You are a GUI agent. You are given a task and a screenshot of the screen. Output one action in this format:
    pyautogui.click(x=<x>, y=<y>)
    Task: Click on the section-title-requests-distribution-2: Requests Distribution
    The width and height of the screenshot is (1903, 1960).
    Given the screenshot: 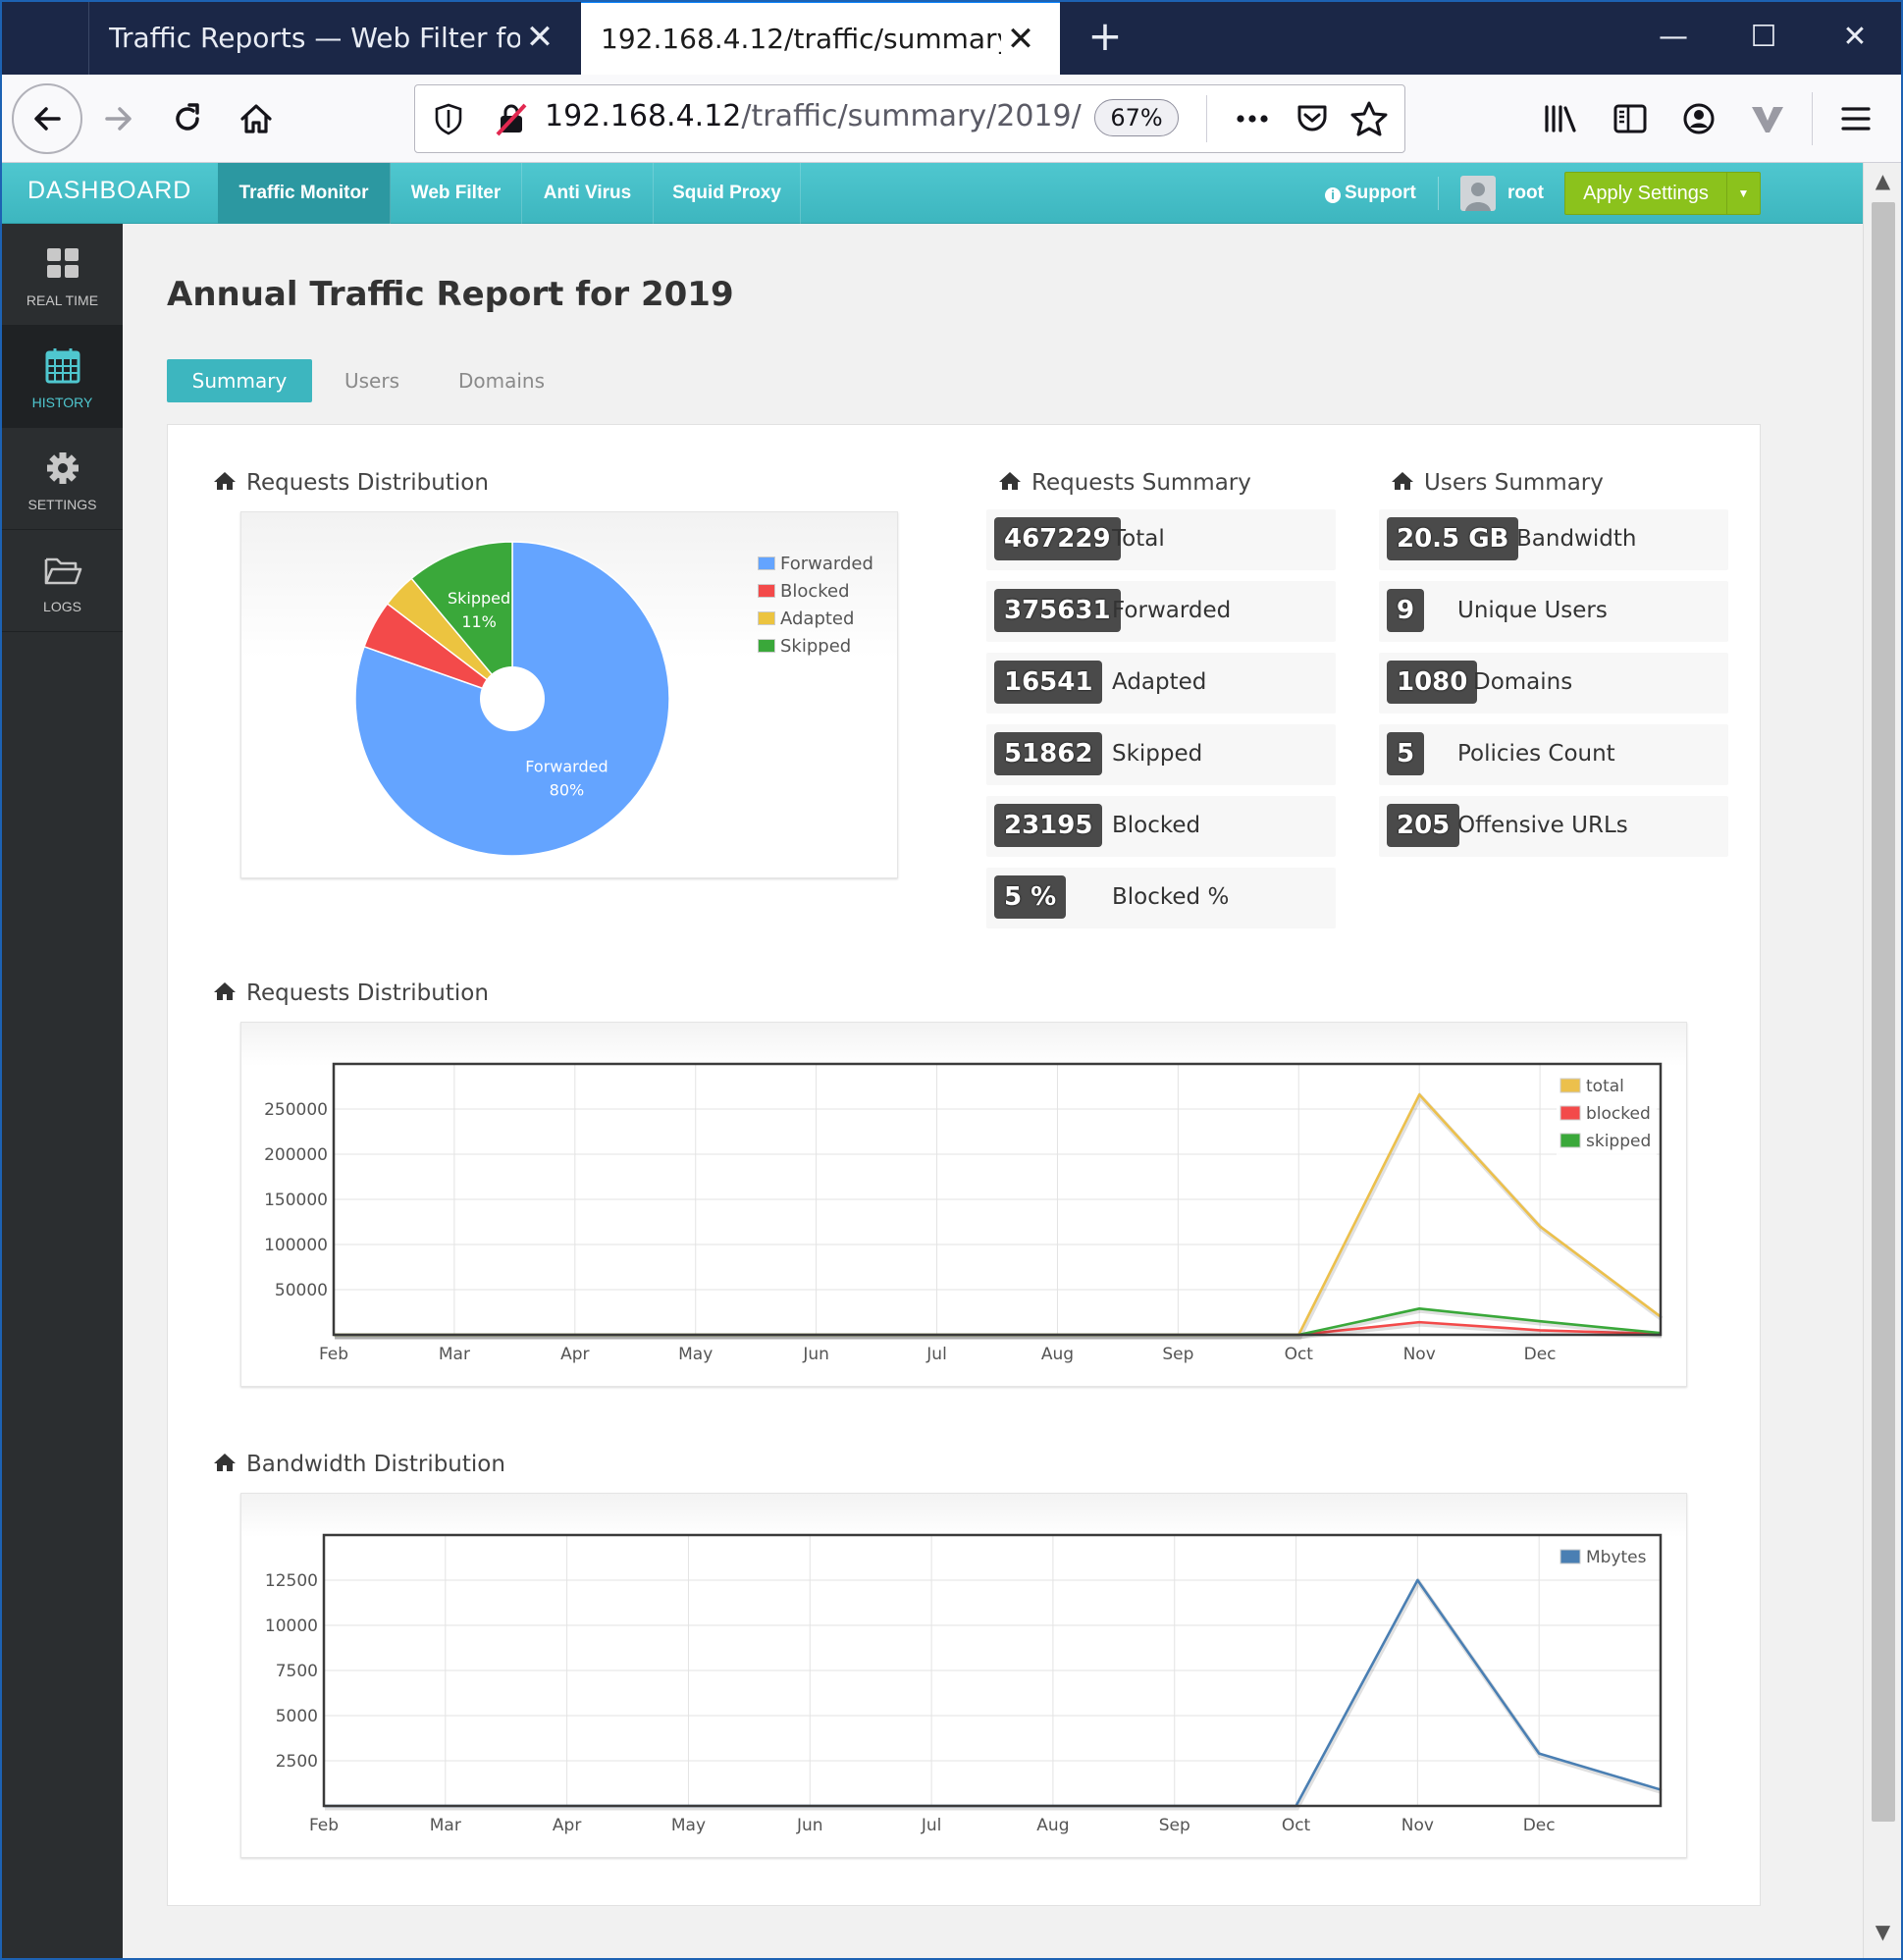 What is the action you would take?
    pyautogui.click(x=351, y=993)
    